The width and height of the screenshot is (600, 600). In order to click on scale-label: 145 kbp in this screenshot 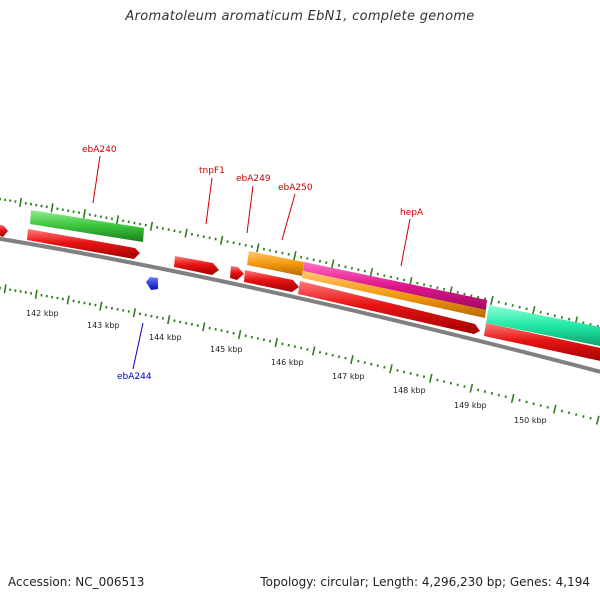, I will do `click(226, 349)`.